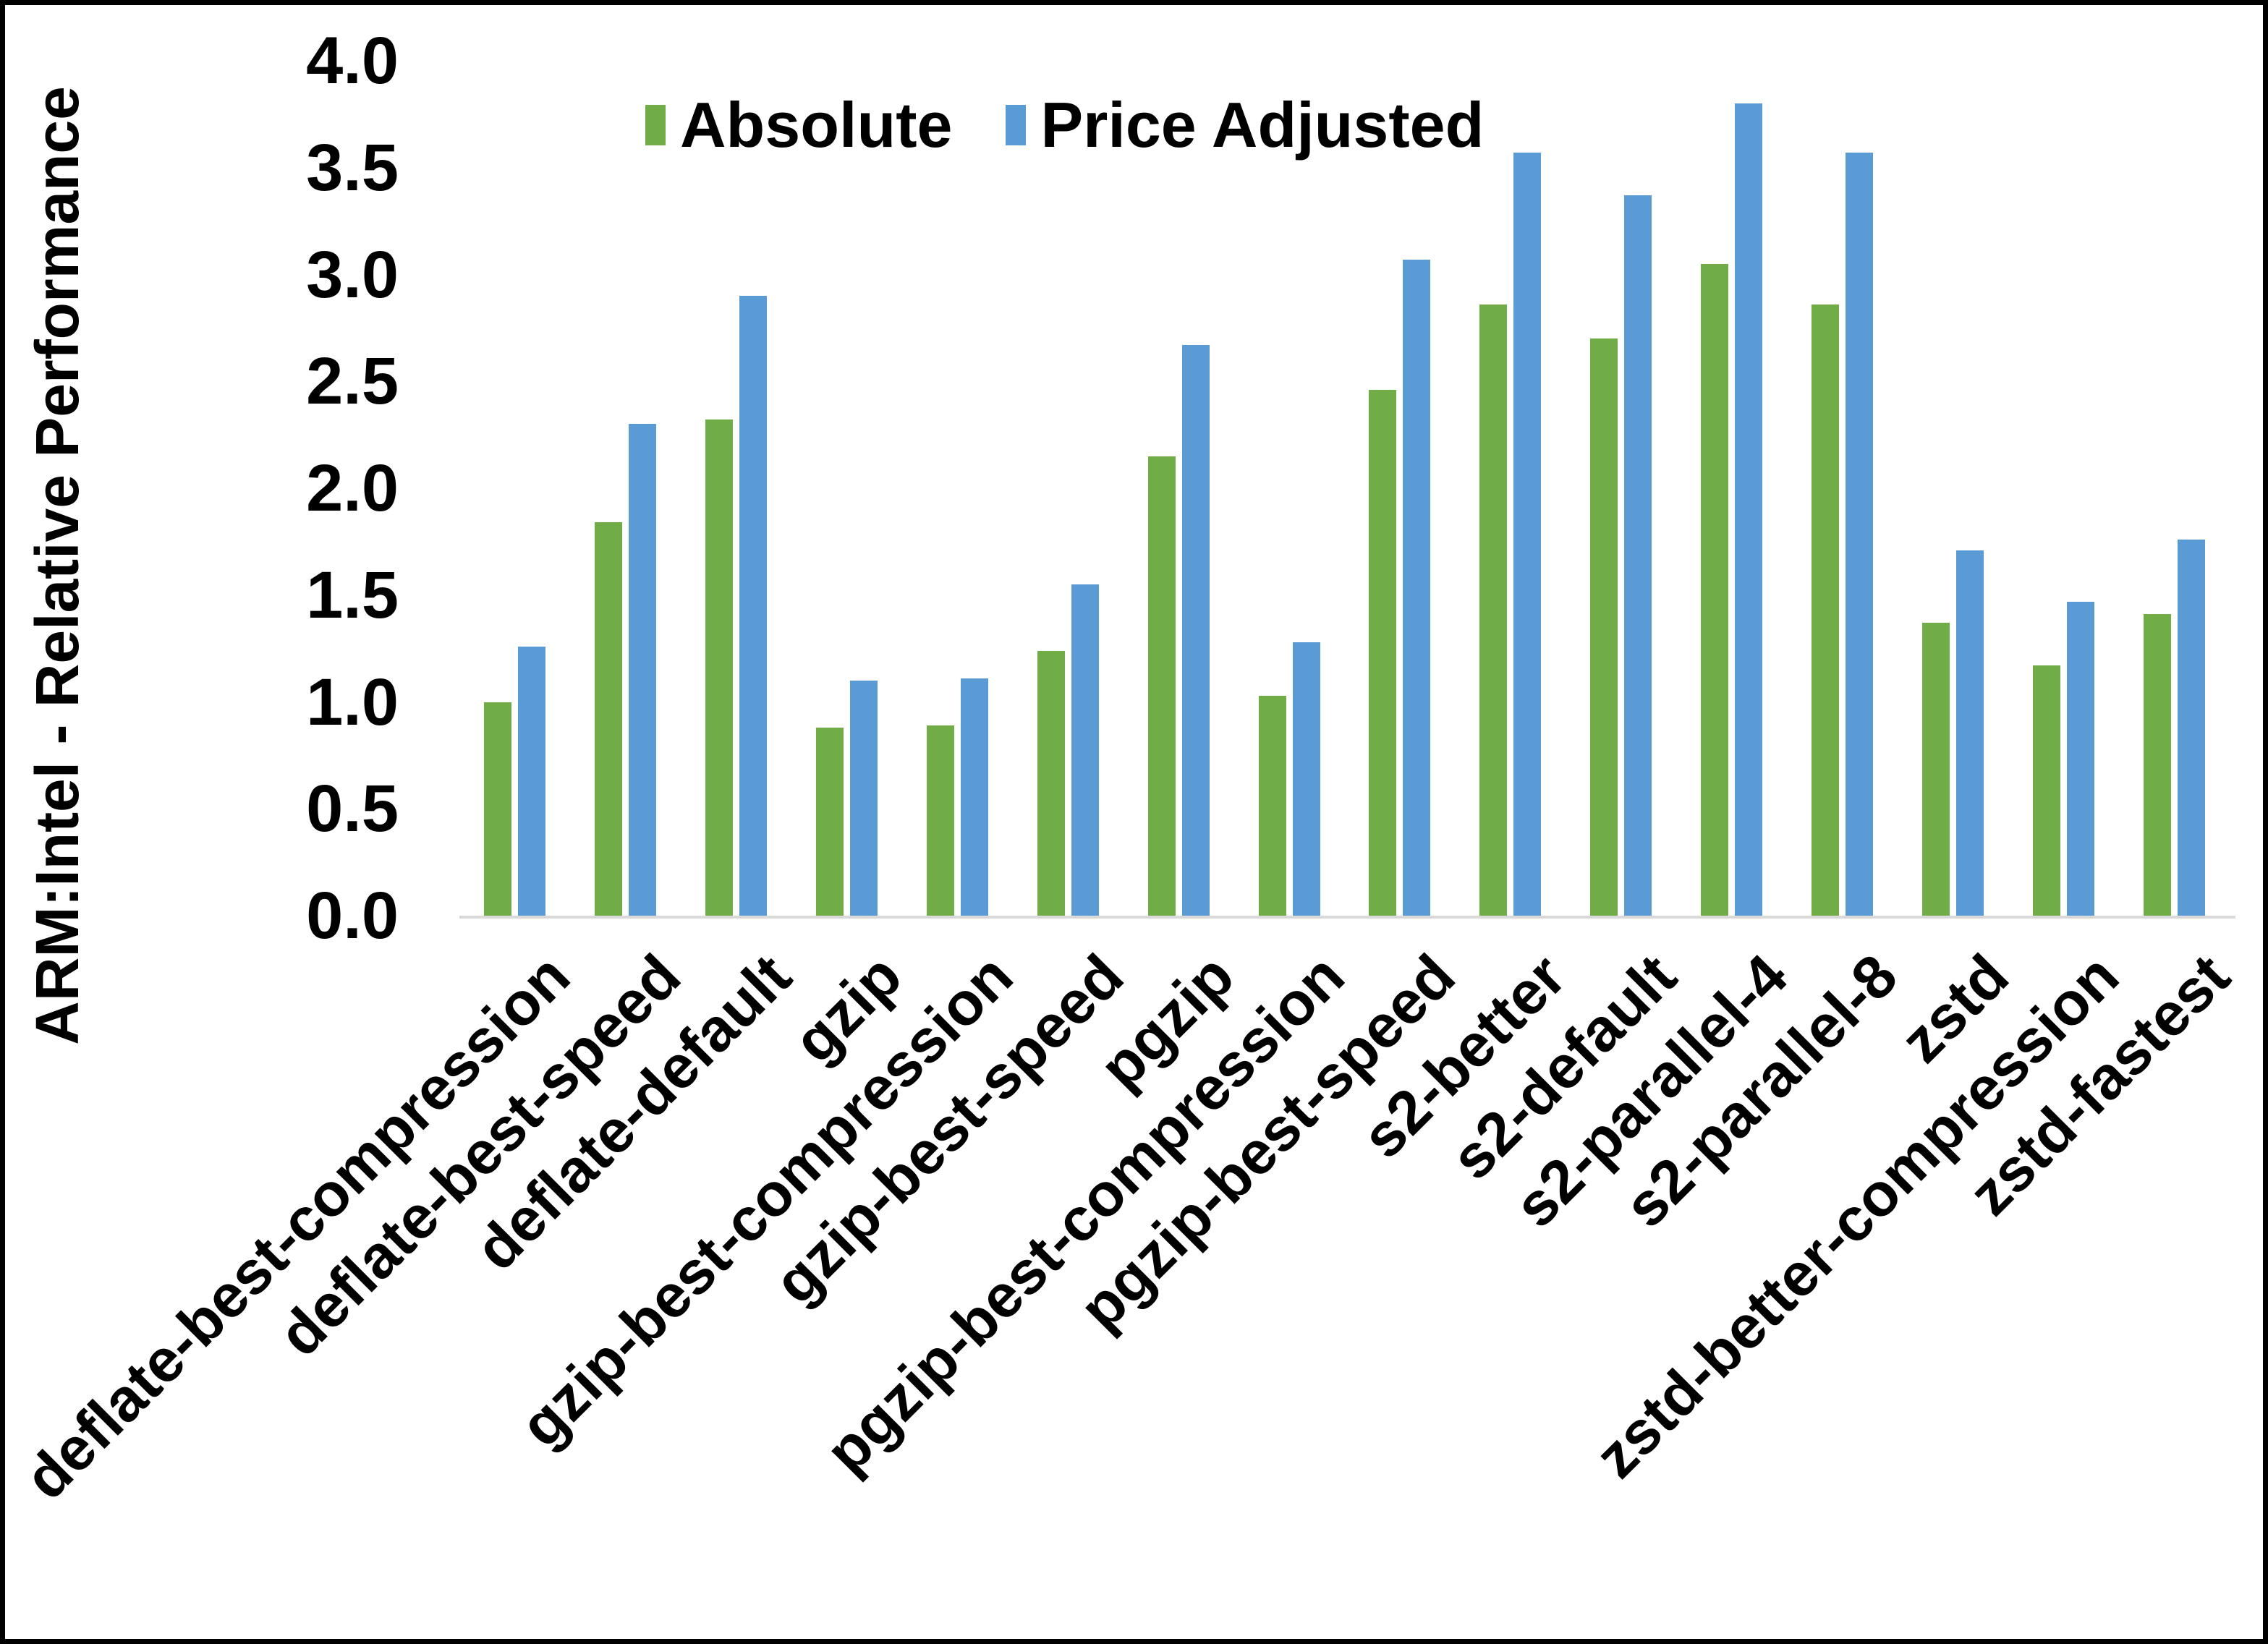  What do you see at coordinates (352, 274) in the screenshot?
I see `y-tick-label-3.0: 3.0` at bounding box center [352, 274].